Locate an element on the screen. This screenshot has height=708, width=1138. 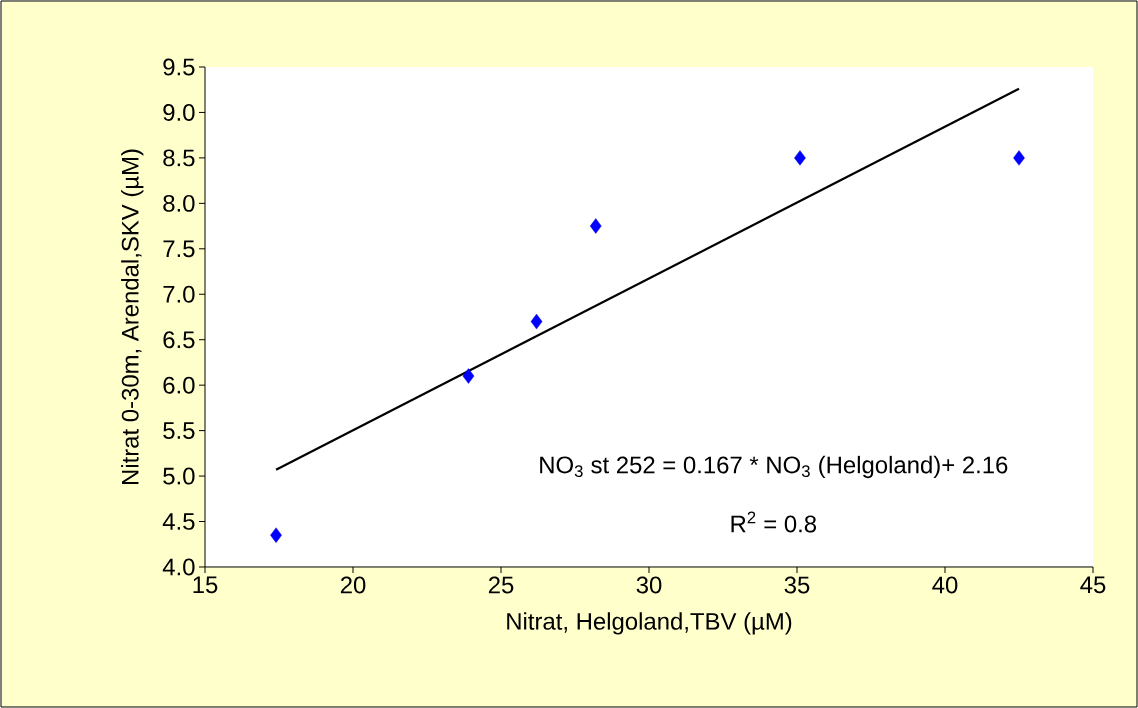
x-tick-label: 25 is located at coordinates (501, 585).